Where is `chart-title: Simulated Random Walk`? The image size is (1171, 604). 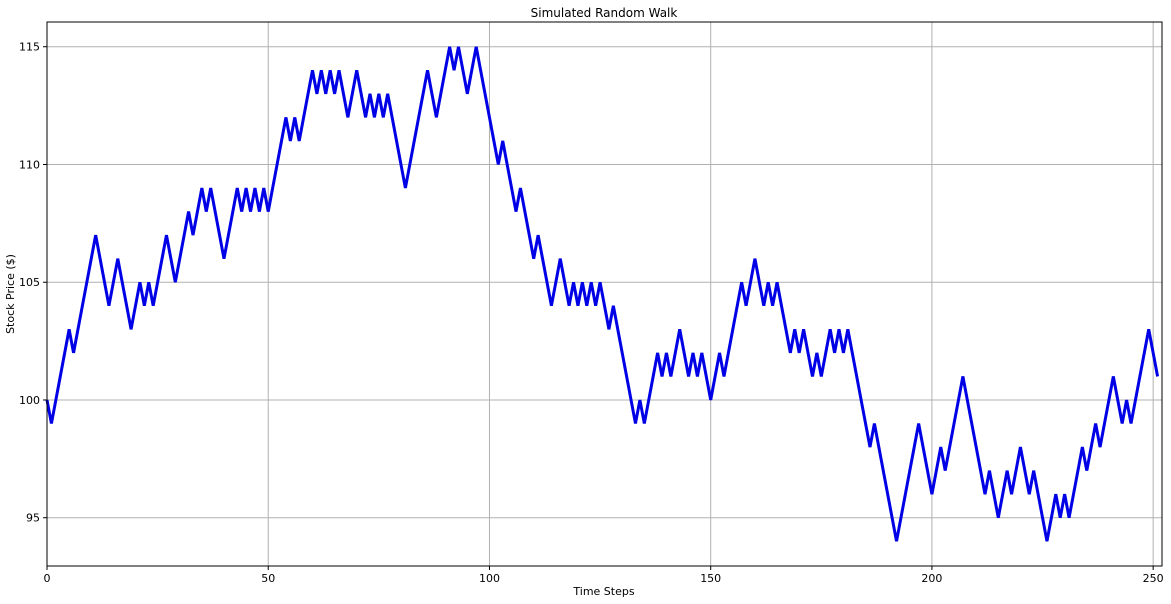
chart-title: Simulated Random Walk is located at coordinates (604, 13).